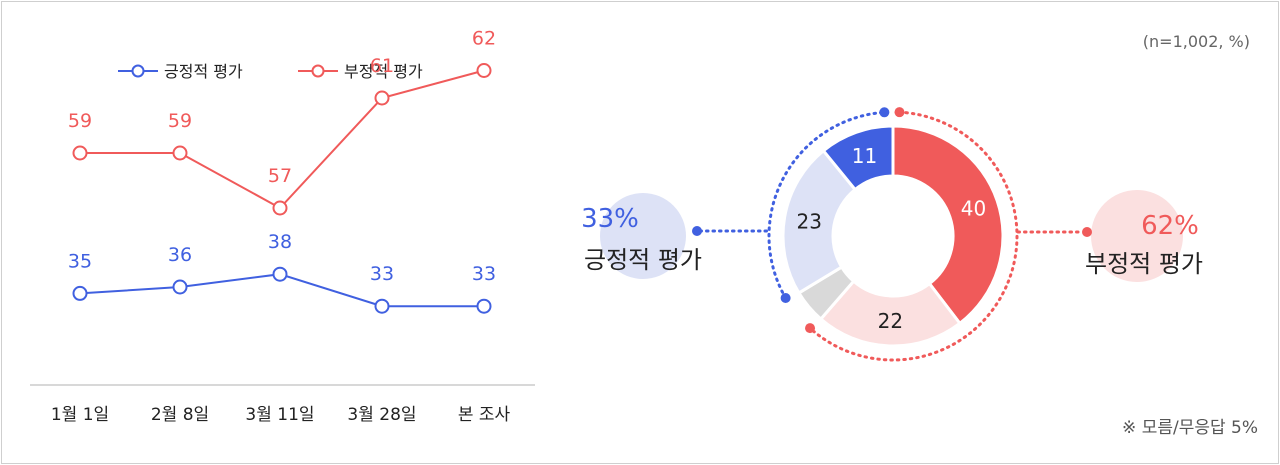 The width and height of the screenshot is (1280, 465). I want to click on x-tick-label: 2월 8일, so click(180, 415).